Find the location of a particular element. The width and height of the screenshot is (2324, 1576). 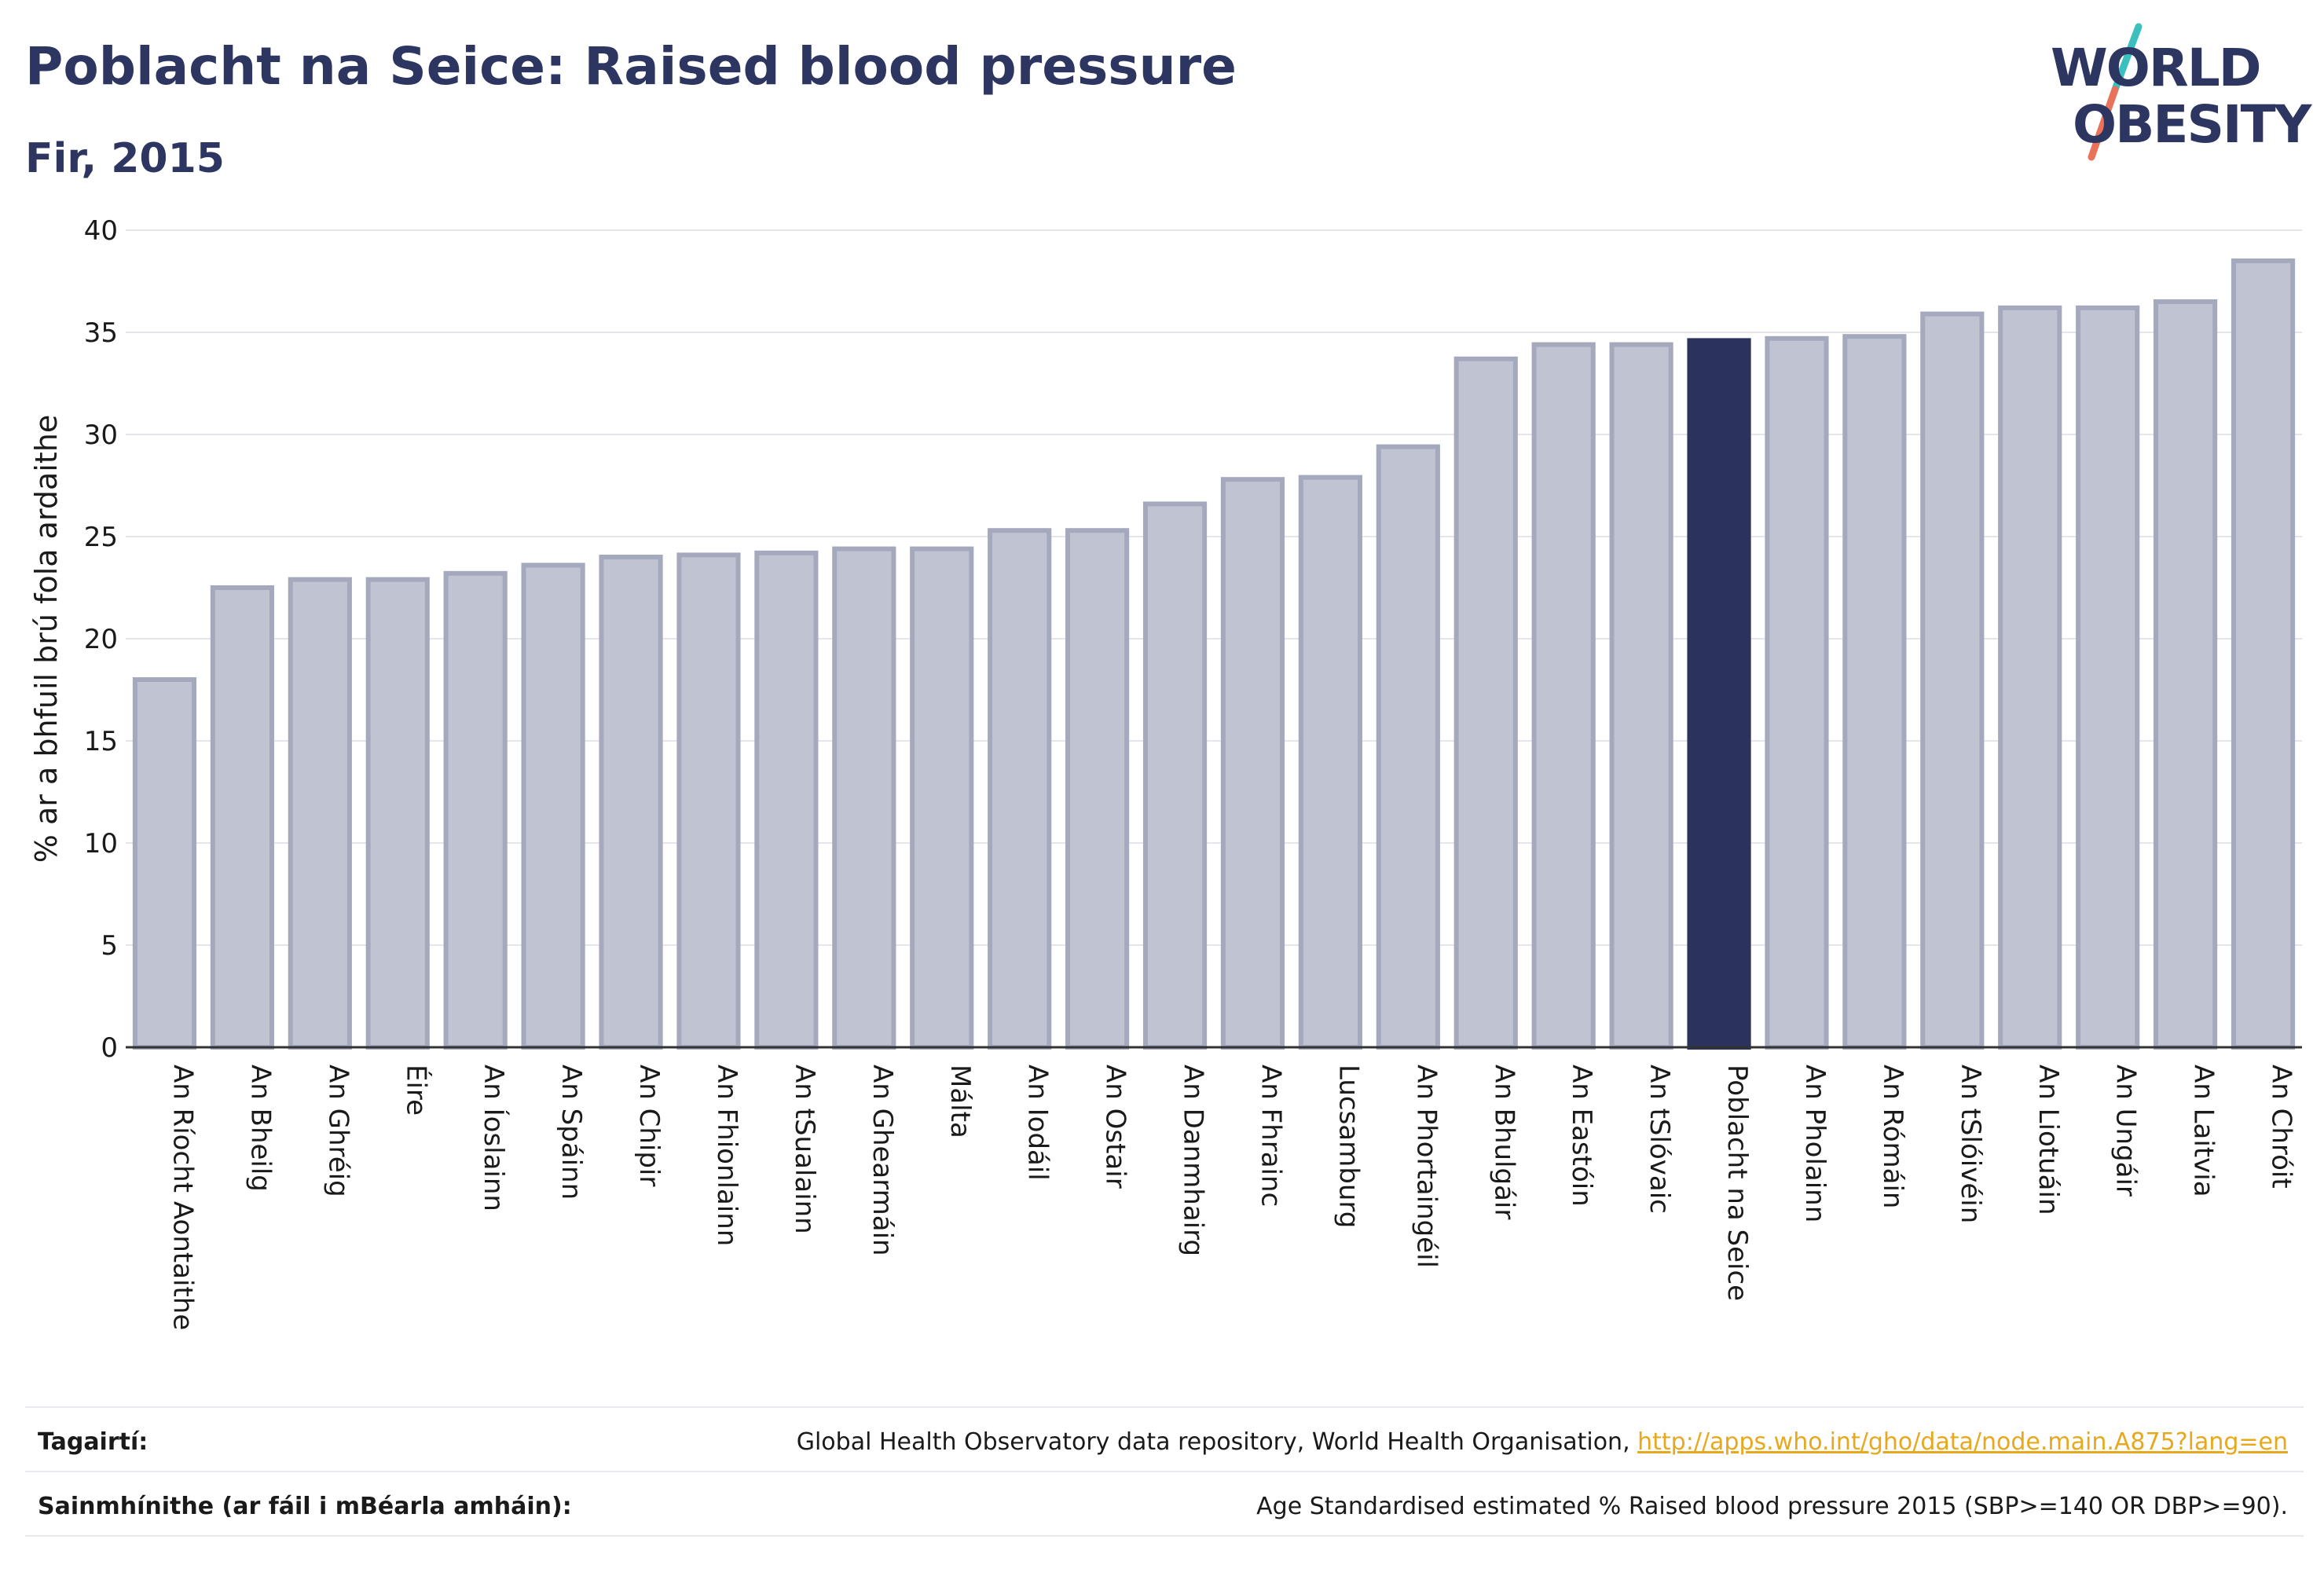

x-tick-label: An Chipir is located at coordinates (649, 1125).